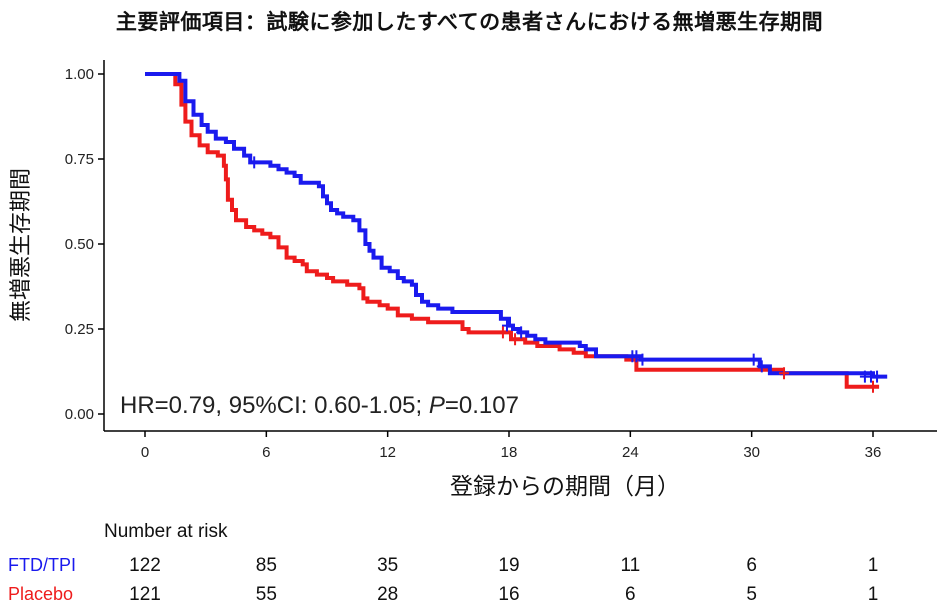 This screenshot has width=939, height=613. Describe the element at coordinates (508, 594) in the screenshot. I see `risk-value: 16` at that location.